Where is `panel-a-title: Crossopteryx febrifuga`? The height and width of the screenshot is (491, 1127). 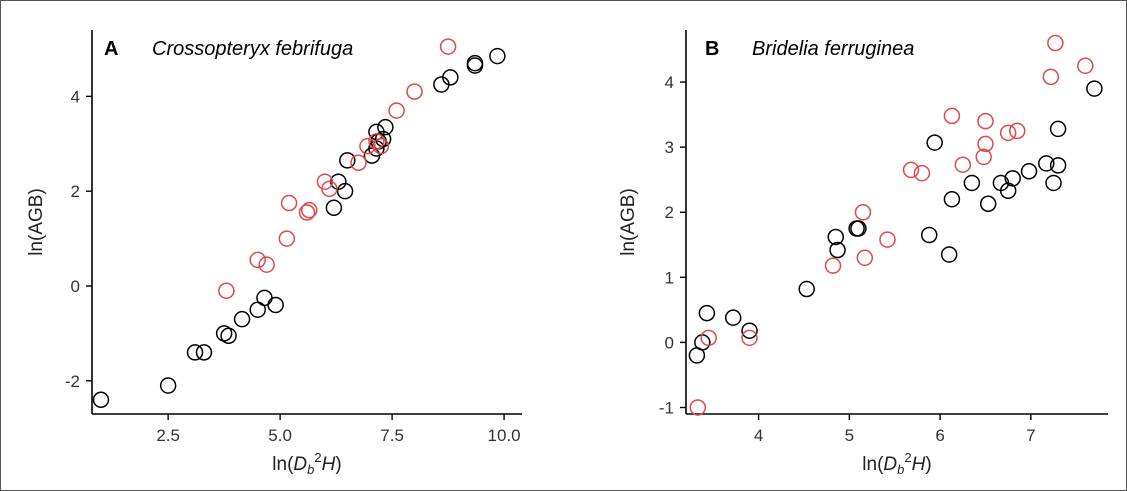 panel-a-title: Crossopteryx febrifuga is located at coordinates (252, 49).